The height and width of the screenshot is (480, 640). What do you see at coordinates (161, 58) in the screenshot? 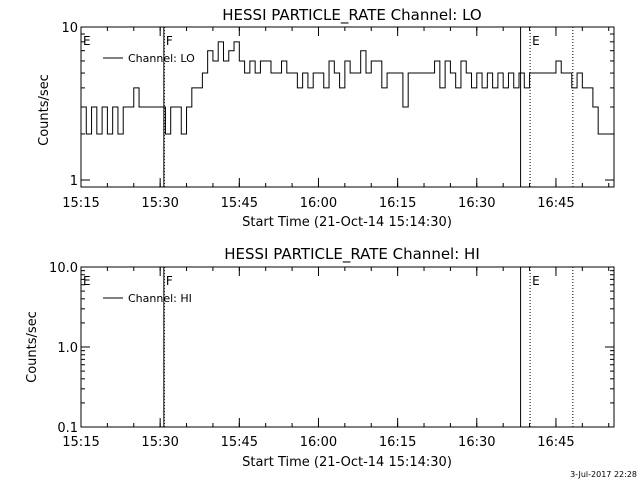
I see `legend-label: Channel: LO` at bounding box center [161, 58].